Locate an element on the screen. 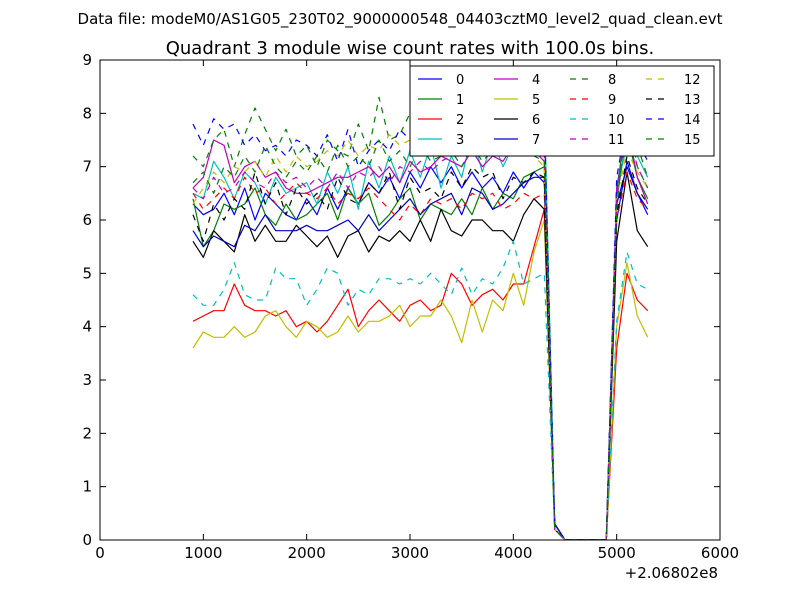  legend-label-11: 11 is located at coordinates (616, 140).